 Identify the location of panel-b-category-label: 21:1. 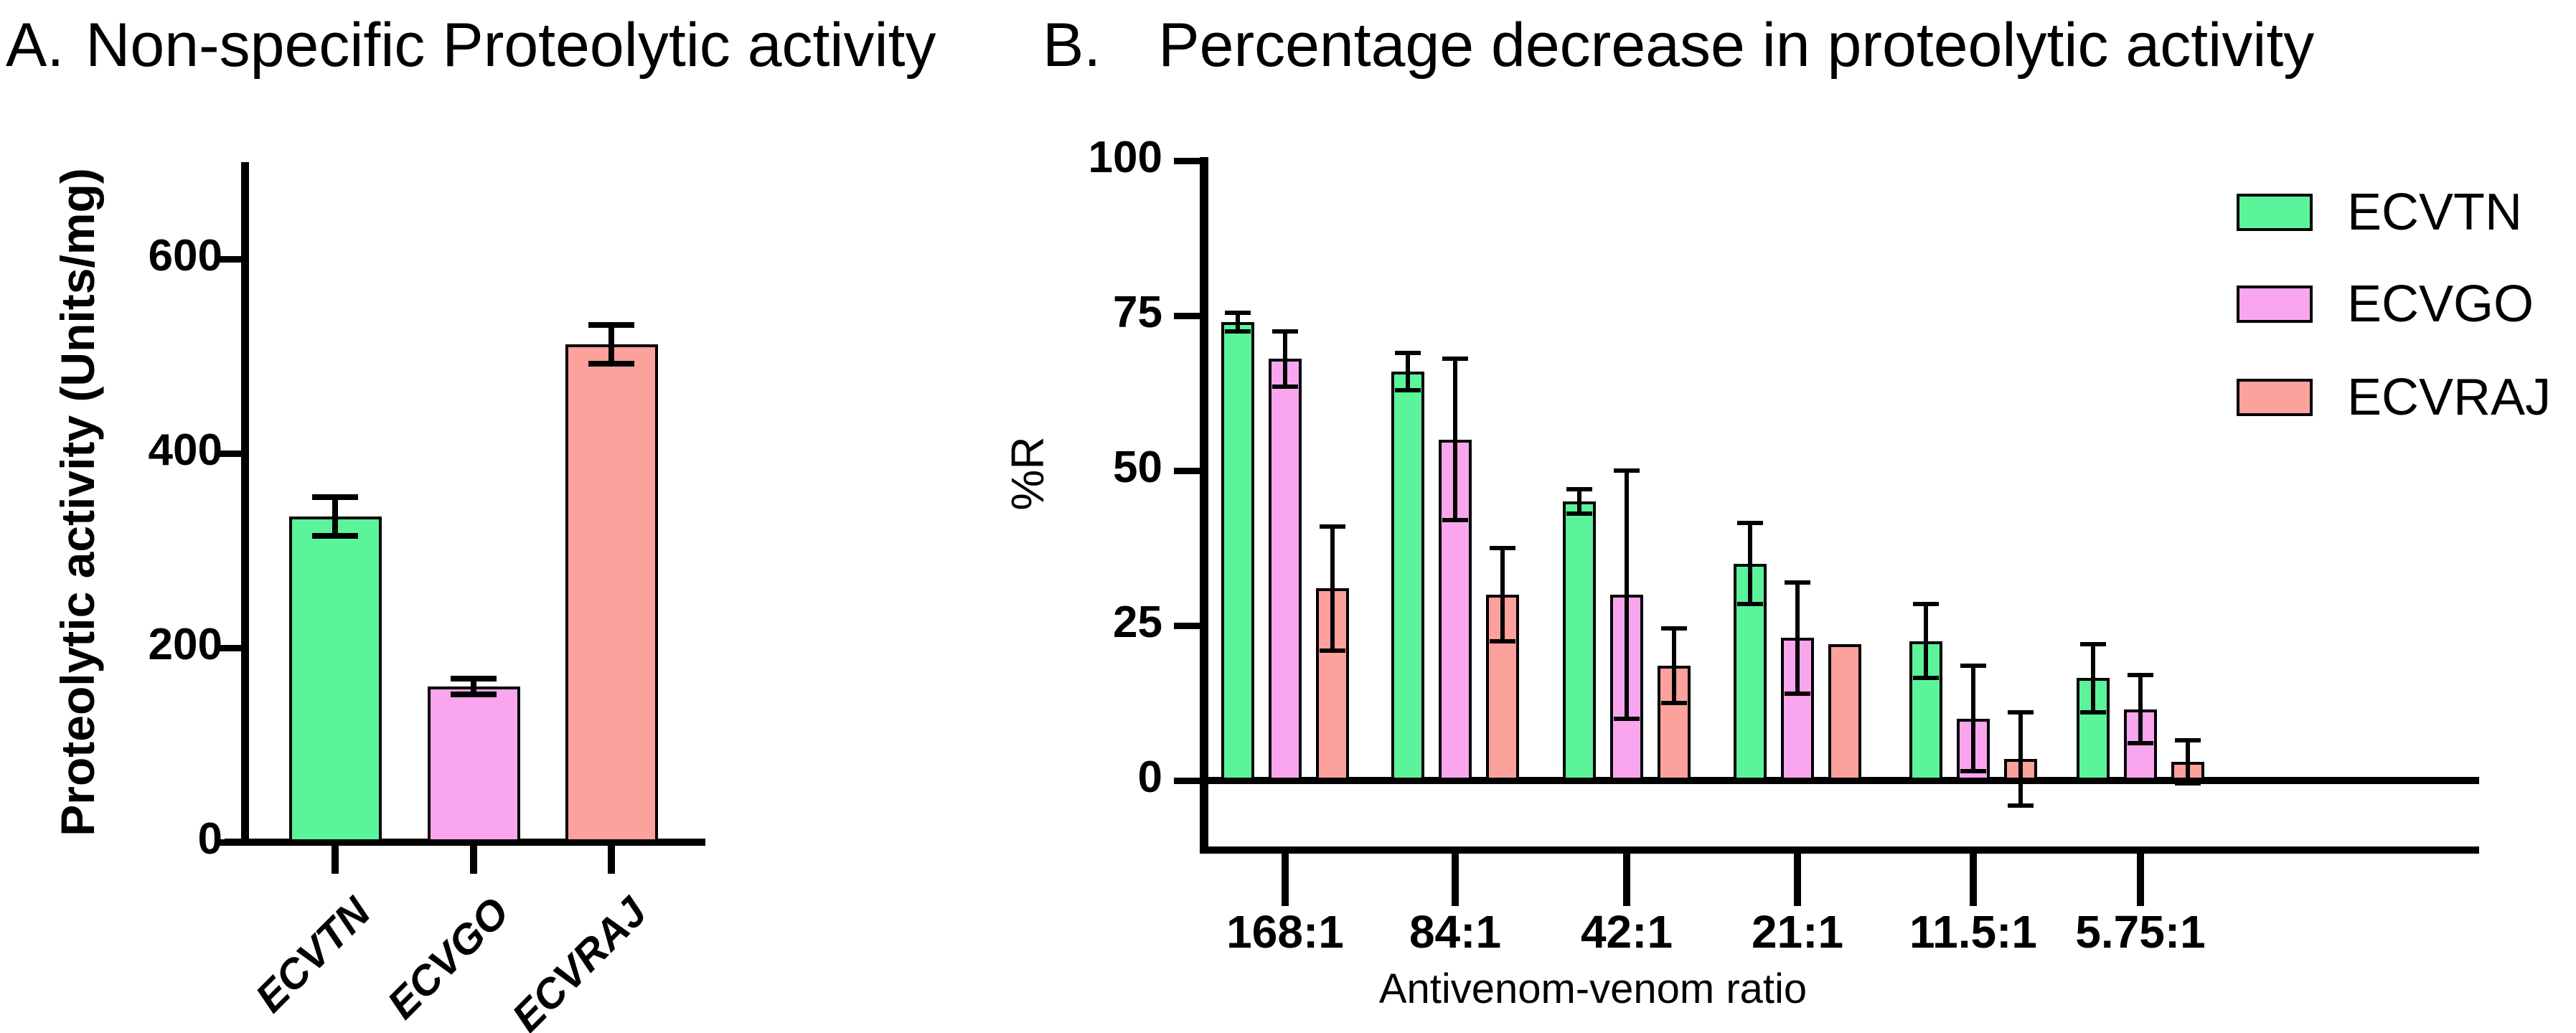
(1797, 932).